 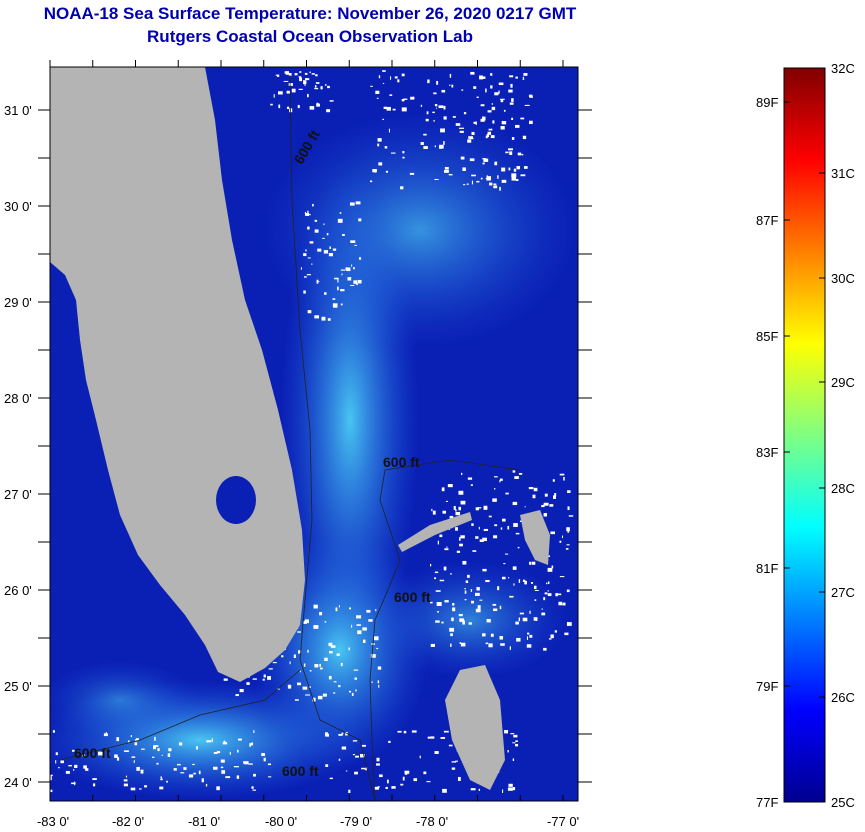 What do you see at coordinates (310, 36) in the screenshot?
I see `map-subtitle: Rutgers Coastal Ocean Observation Lab` at bounding box center [310, 36].